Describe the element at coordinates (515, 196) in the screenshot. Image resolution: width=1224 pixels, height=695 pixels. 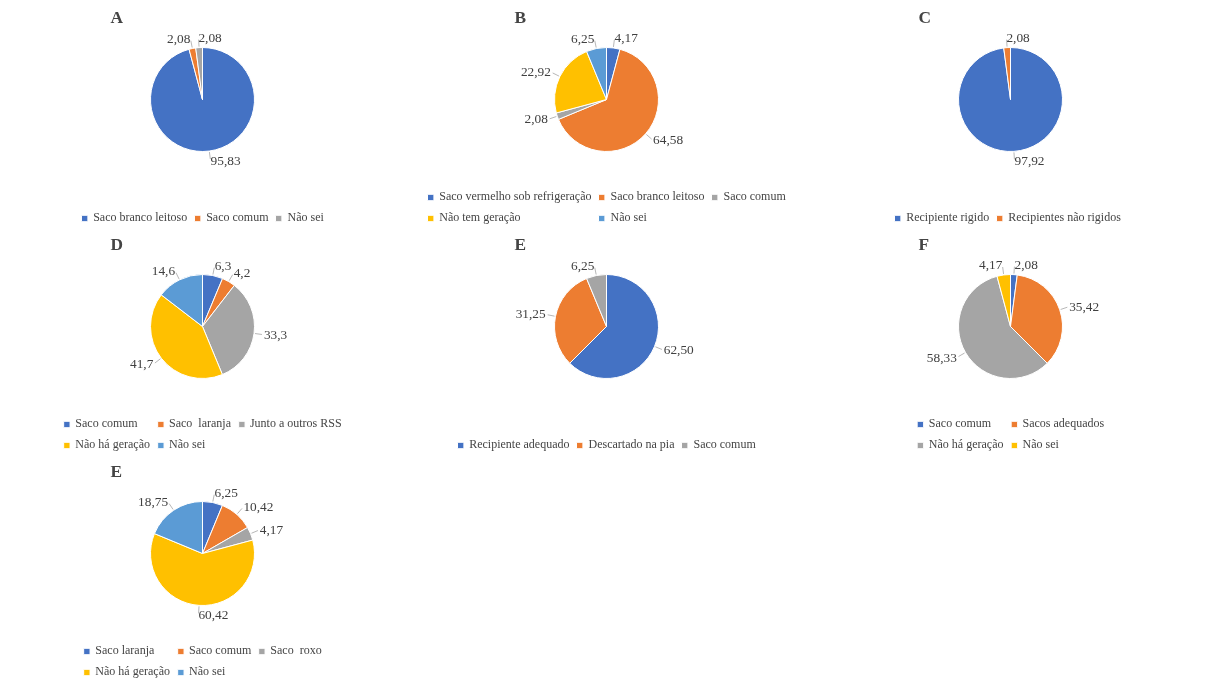
I see `legend-label: Saco vermelho sob refrigeração` at that location.